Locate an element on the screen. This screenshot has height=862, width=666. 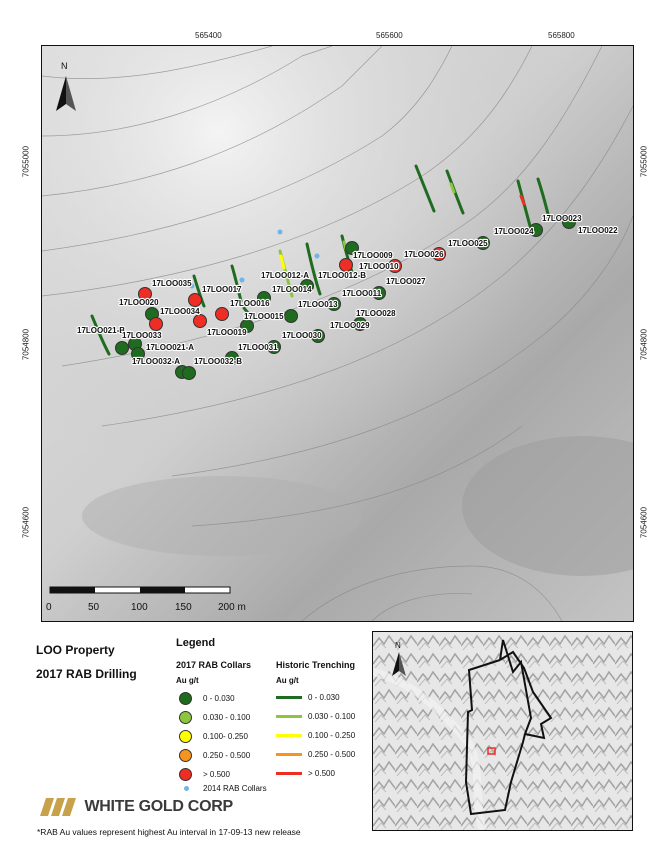
svg-text: 17LOO019 is located at coordinates (227, 332).